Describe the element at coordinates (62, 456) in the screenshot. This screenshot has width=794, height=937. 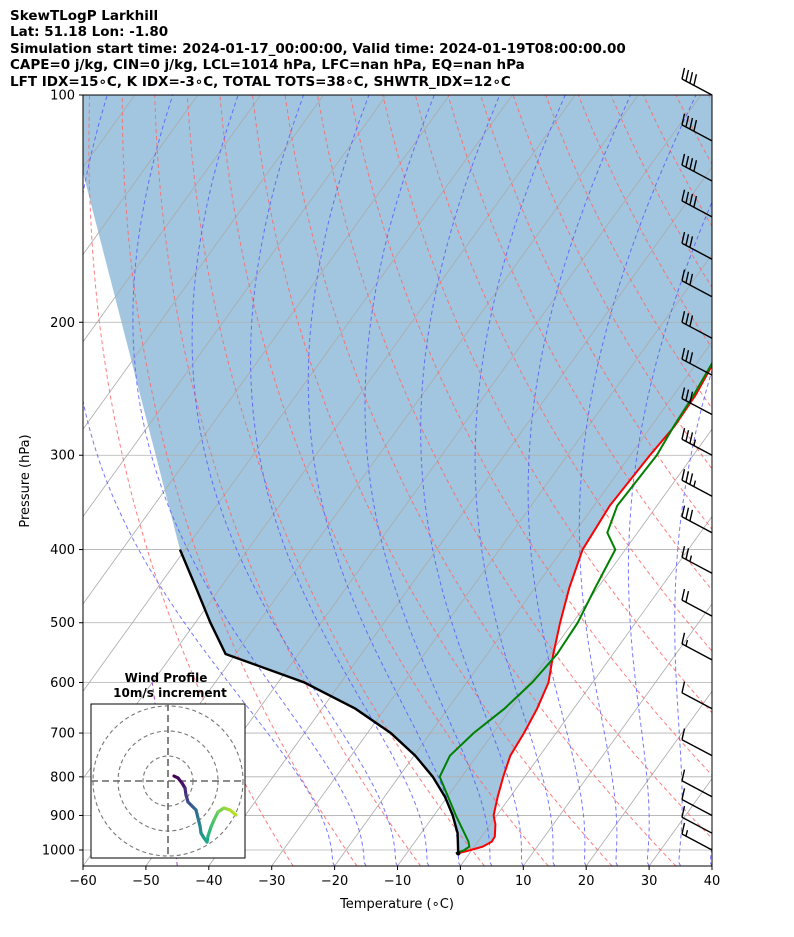
I see `y-tick-label: 300` at that location.